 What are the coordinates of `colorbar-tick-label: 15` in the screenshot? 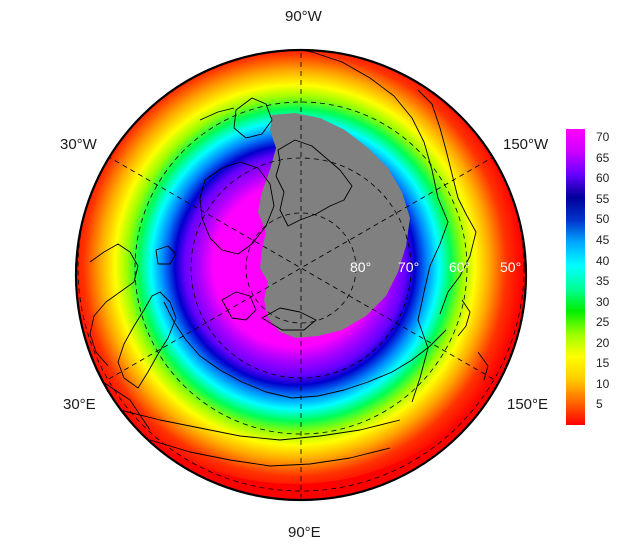 It's located at (603, 363).